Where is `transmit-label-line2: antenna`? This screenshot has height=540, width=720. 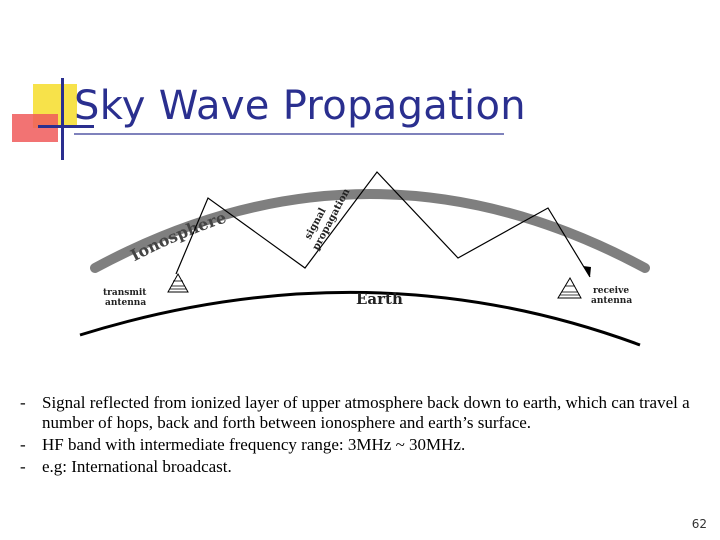 transmit-label-line2: antenna is located at coordinates (125, 303).